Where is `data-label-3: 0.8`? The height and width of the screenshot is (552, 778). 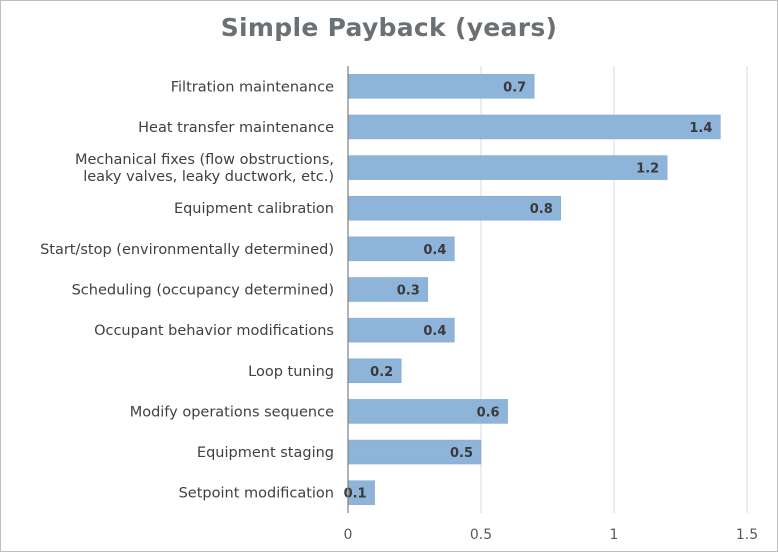
data-label-3: 0.8 is located at coordinates (541, 209).